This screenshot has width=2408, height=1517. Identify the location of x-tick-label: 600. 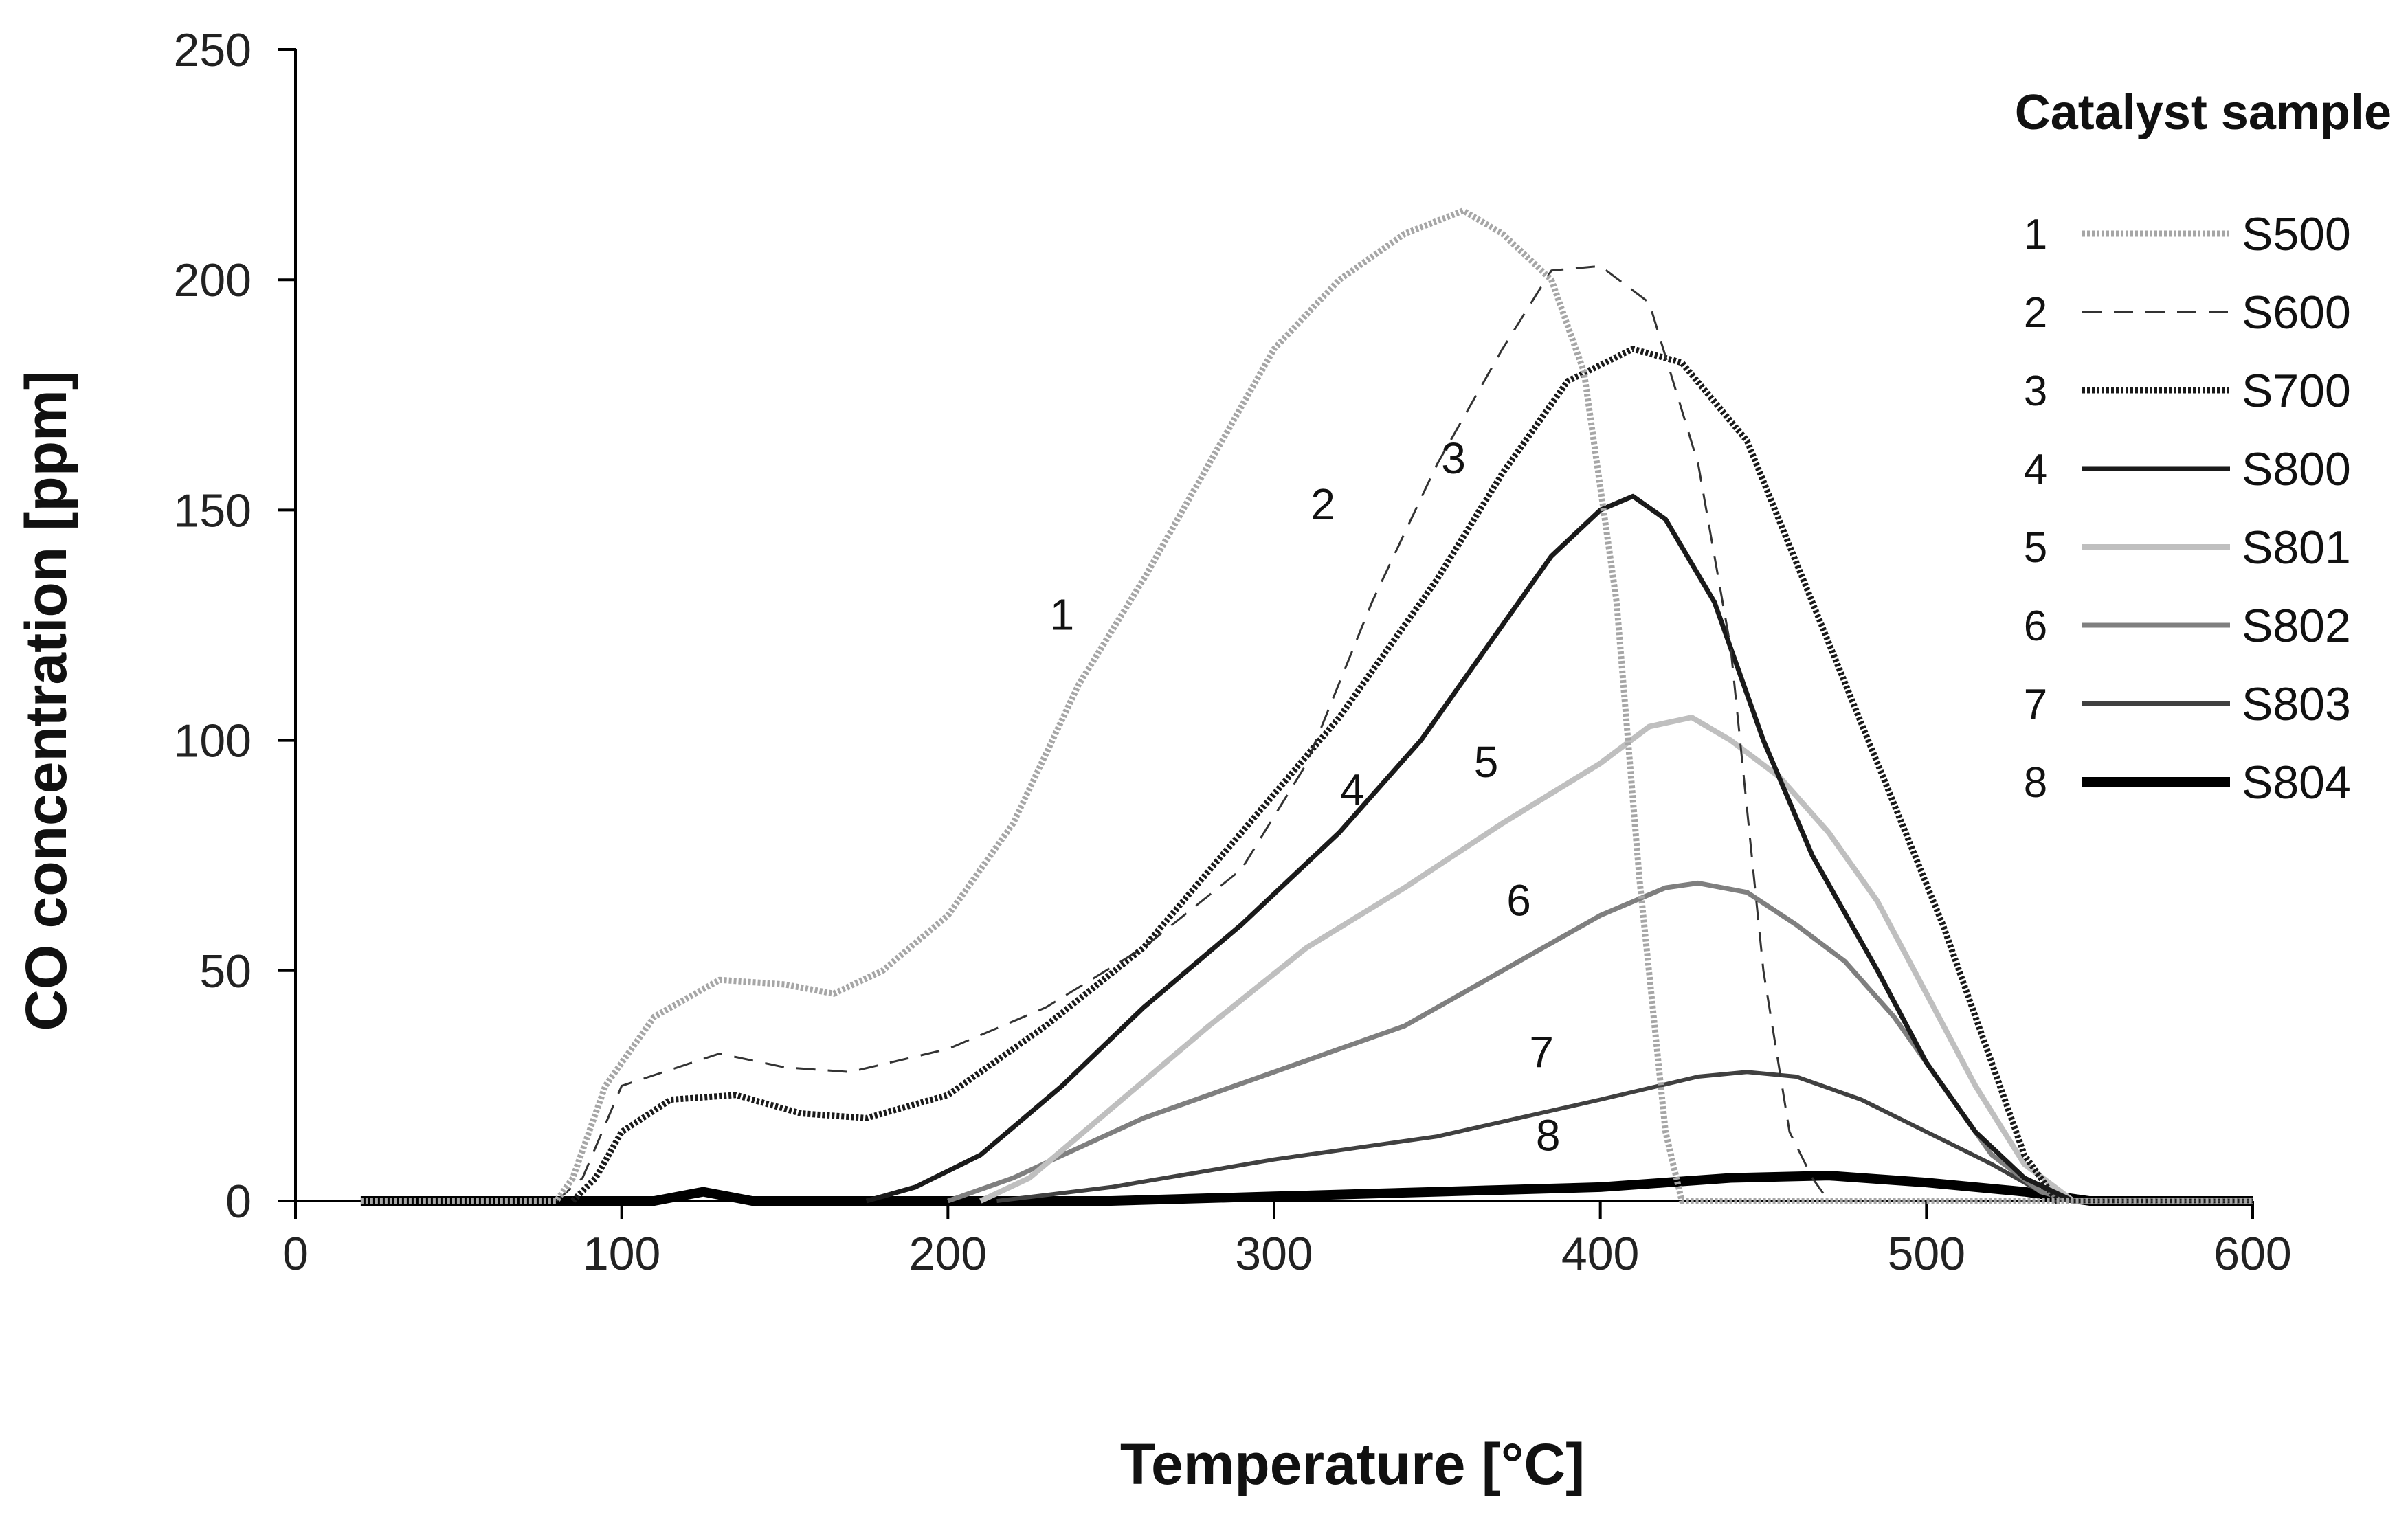
(2252, 1254).